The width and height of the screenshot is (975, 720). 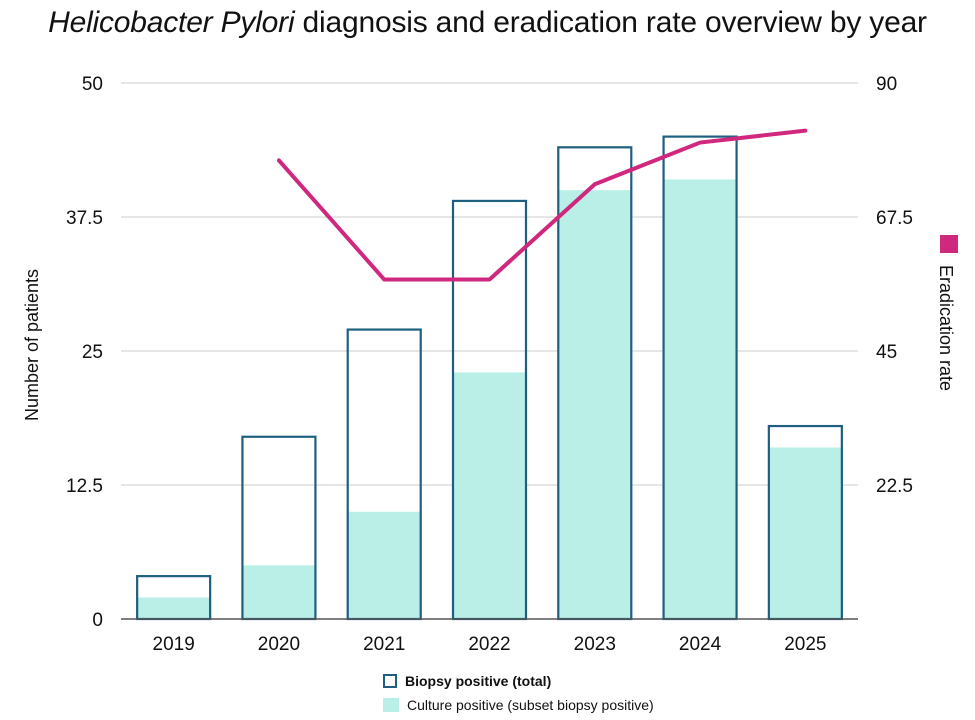 I want to click on x-tick-label: 2019, so click(x=174, y=644).